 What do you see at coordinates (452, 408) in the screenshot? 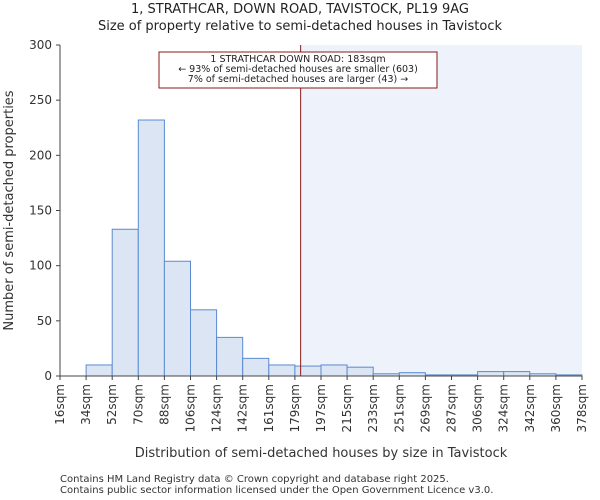
I see `x-tick-label: 287sqm` at bounding box center [452, 408].